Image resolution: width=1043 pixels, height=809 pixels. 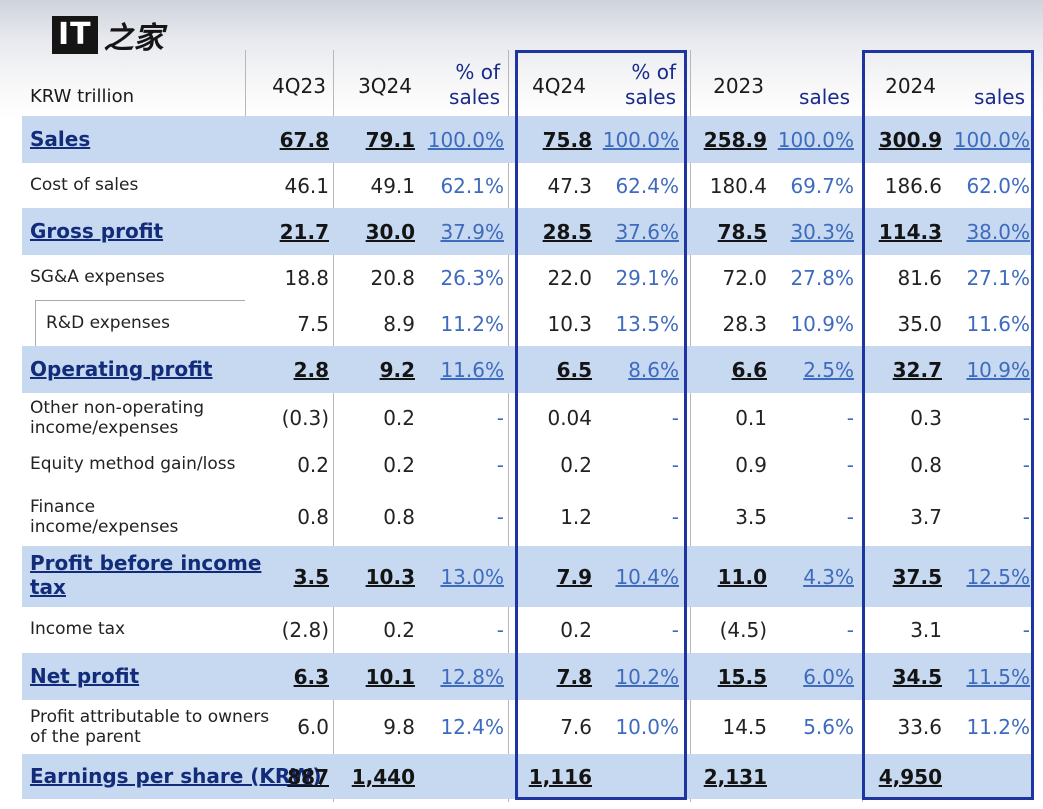 What do you see at coordinates (299, 86) in the screenshot?
I see `header-4q23: 4Q23` at bounding box center [299, 86].